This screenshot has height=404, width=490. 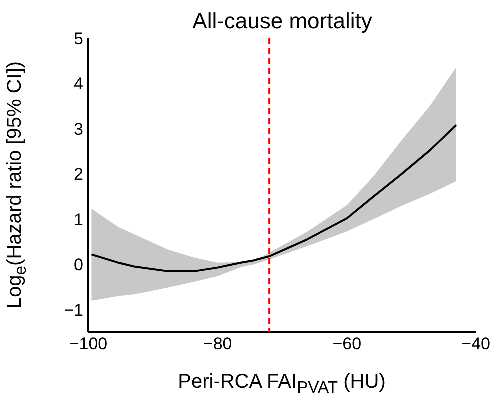 I want to click on y-tick-label: 5, so click(x=79, y=39).